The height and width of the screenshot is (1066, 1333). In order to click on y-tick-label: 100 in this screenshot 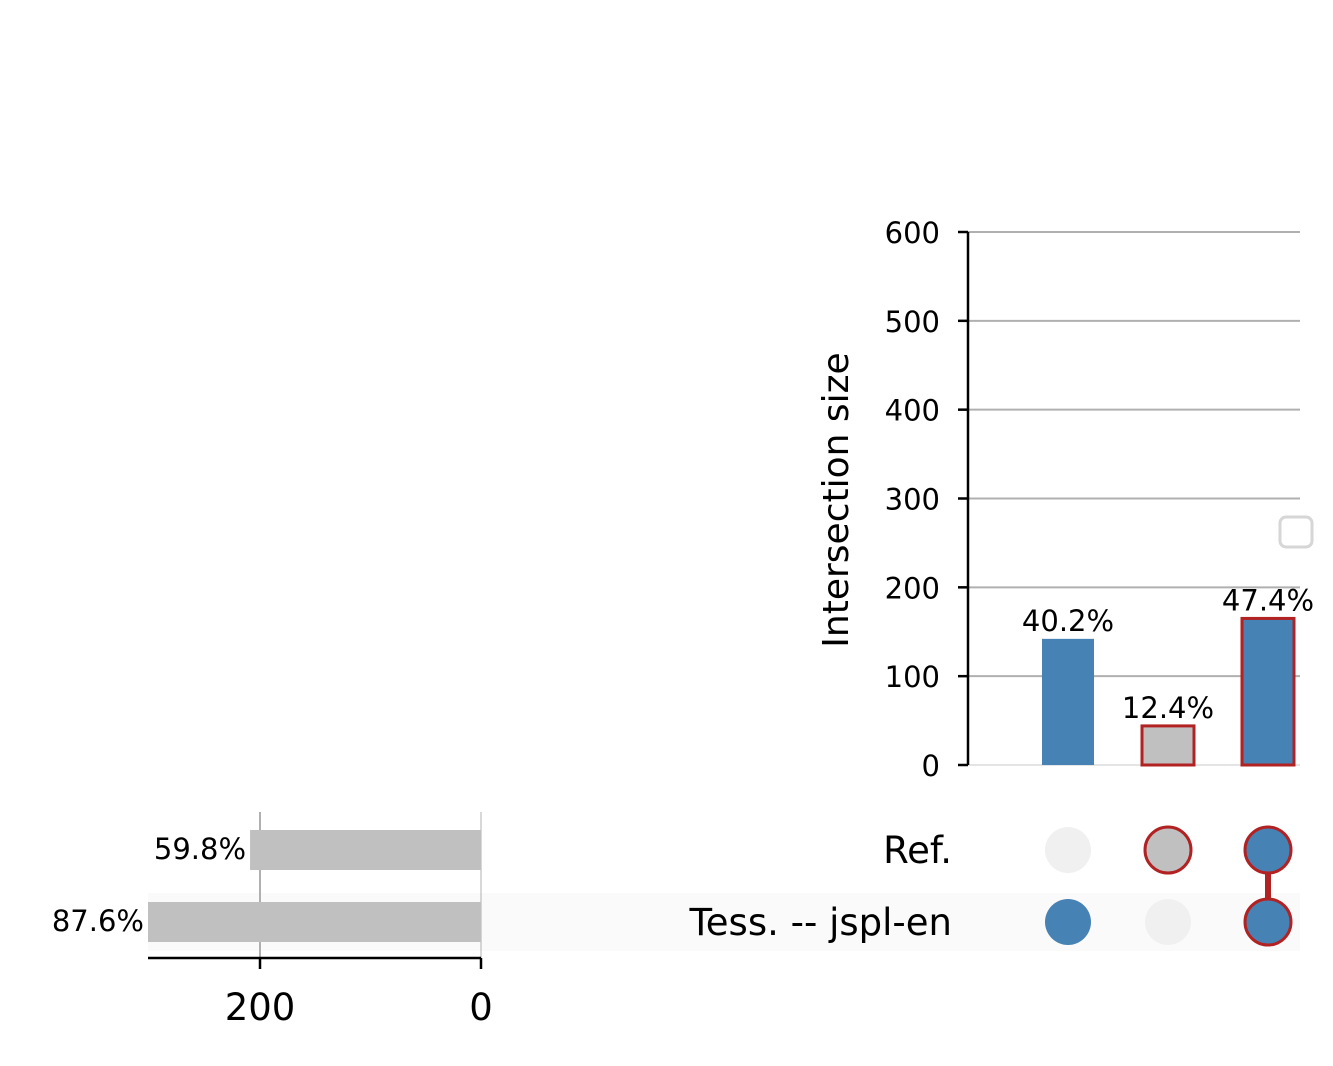, I will do `click(912, 677)`.